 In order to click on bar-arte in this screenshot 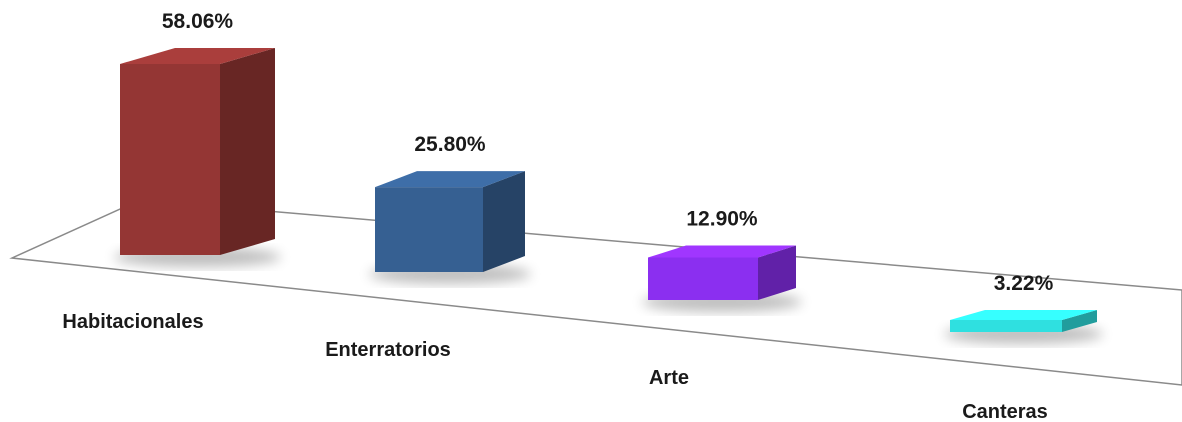, I will do `click(722, 278)`.